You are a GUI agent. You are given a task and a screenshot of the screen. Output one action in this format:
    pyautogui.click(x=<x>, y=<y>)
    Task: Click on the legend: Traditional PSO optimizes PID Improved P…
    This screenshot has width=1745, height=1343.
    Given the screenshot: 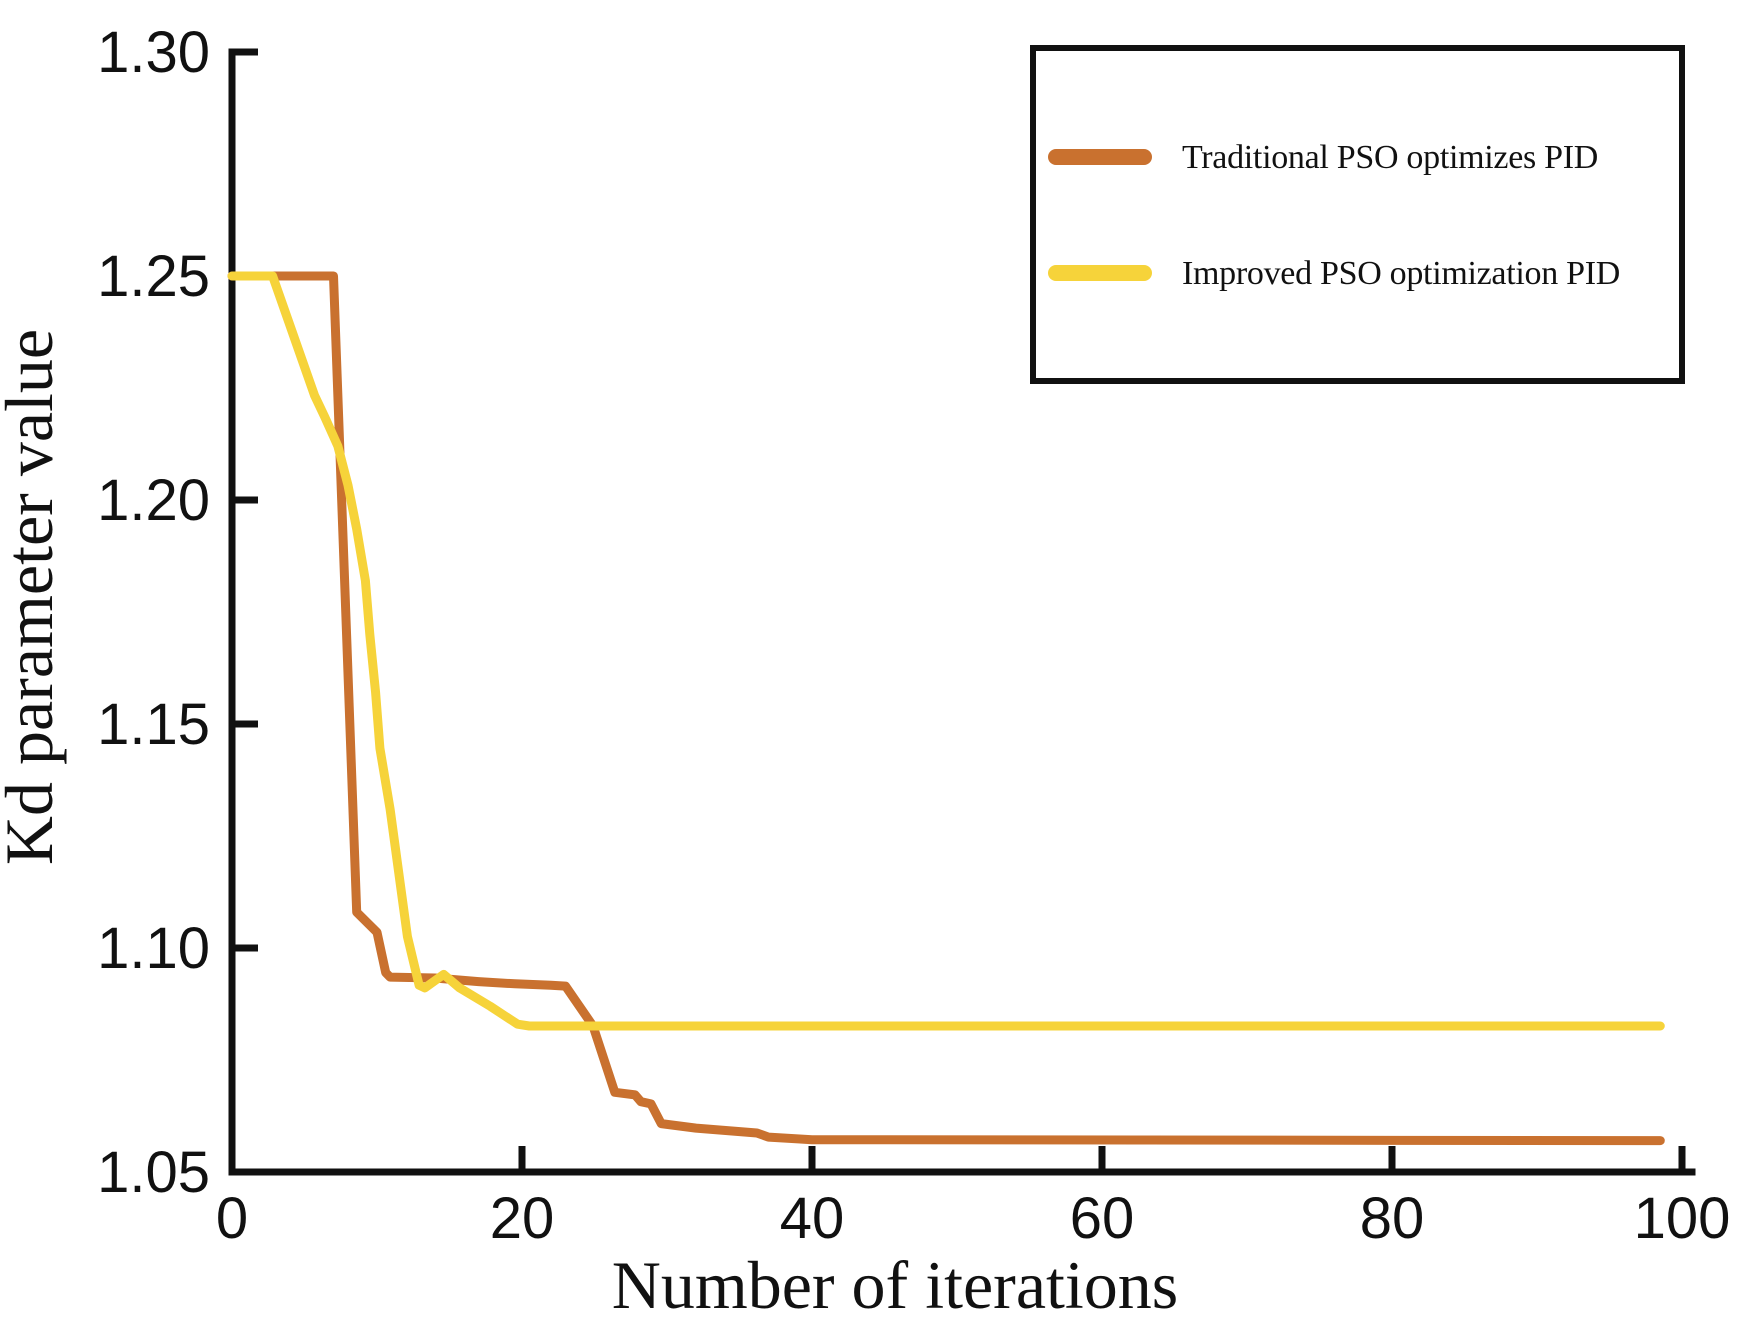 What is the action you would take?
    pyautogui.click(x=1357, y=214)
    